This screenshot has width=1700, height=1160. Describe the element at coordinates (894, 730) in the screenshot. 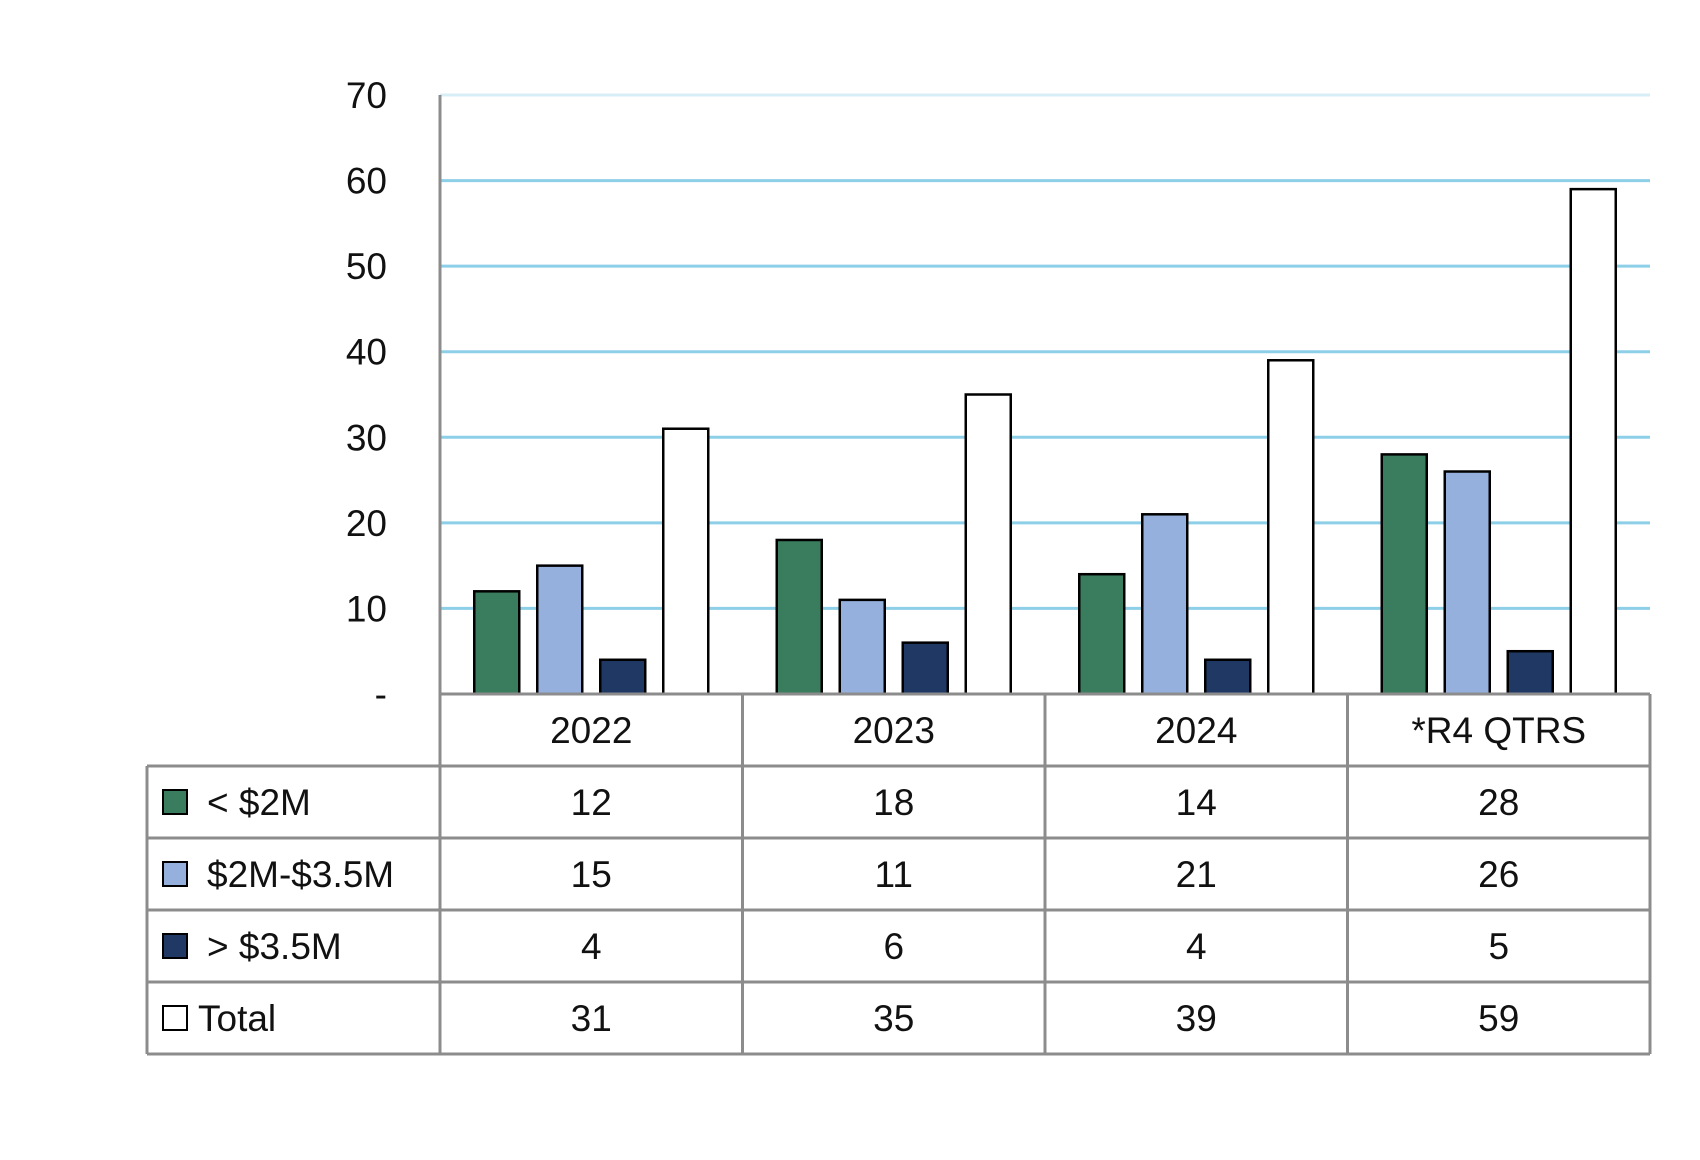

I see `x-category-label: 2023` at that location.